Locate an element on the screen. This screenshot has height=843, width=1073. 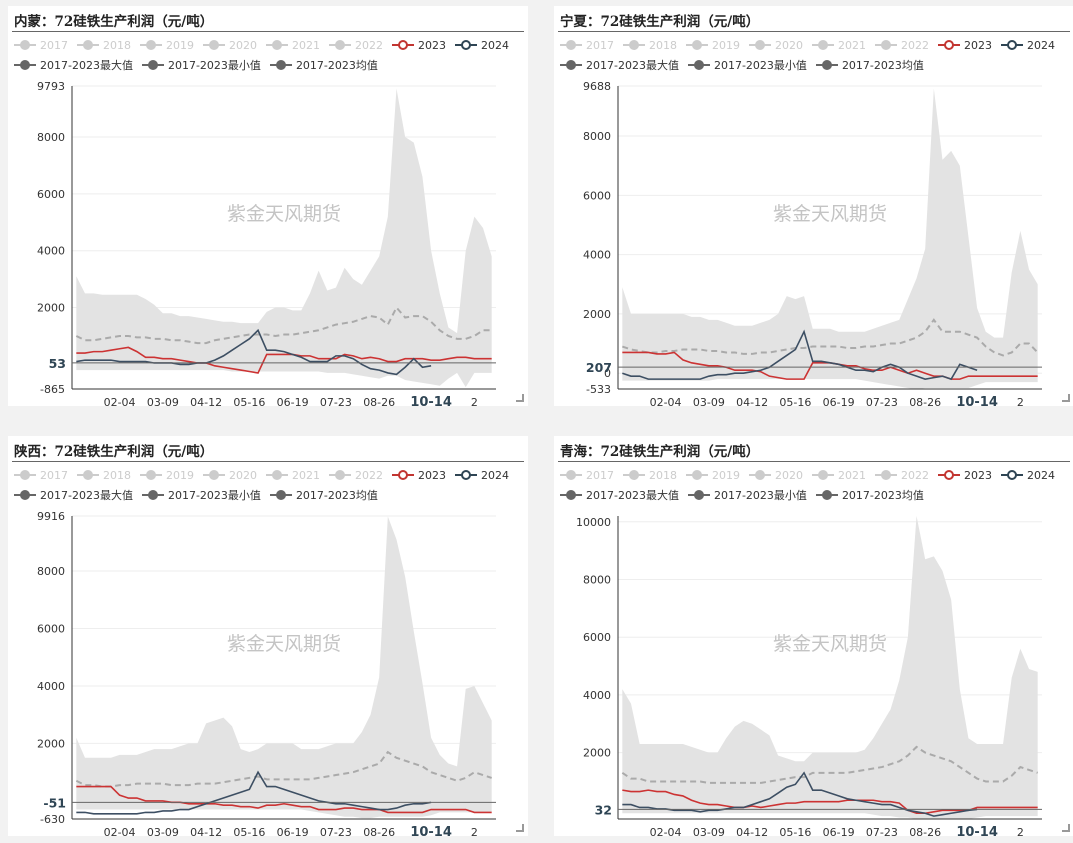
legend-row: 2017-2023最大值 2017-2023最小值 2017-2023均值 is located at coordinates (269, 495).